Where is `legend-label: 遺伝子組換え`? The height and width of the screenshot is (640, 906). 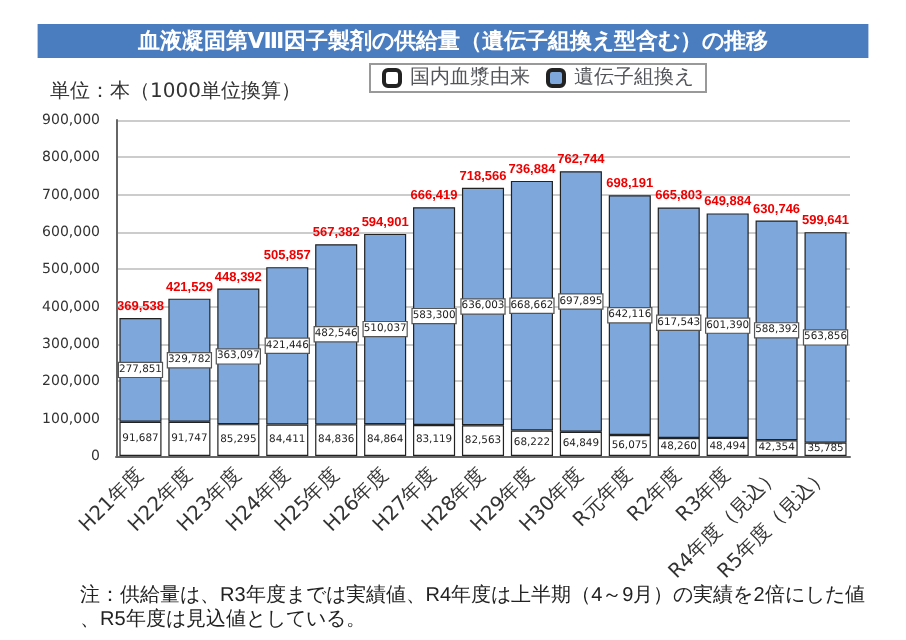
legend-label: 遺伝子組換え is located at coordinates (634, 77).